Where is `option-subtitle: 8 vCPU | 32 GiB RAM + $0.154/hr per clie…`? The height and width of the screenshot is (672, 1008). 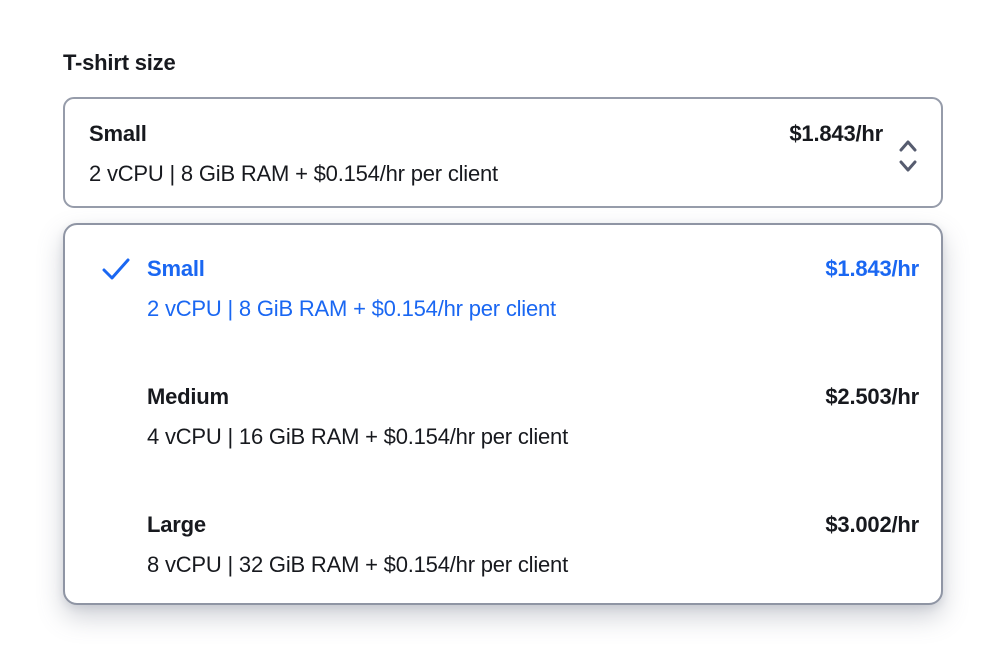 option-subtitle: 8 vCPU | 32 GiB RAM + $0.154/hr per clie… is located at coordinates (358, 564).